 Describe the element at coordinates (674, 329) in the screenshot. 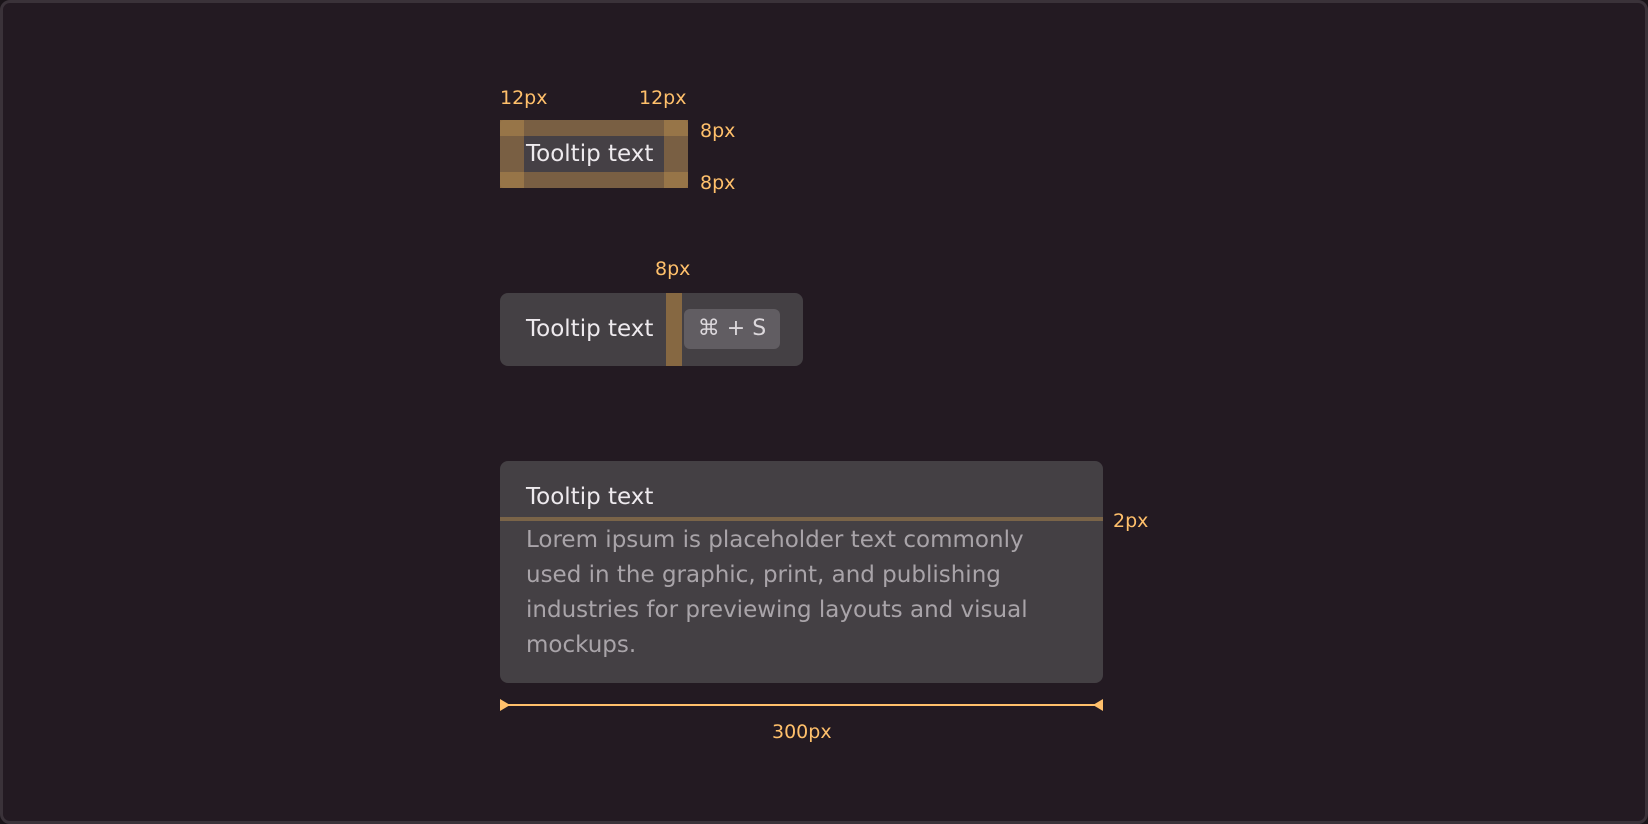

I see `gap-overlay` at that location.